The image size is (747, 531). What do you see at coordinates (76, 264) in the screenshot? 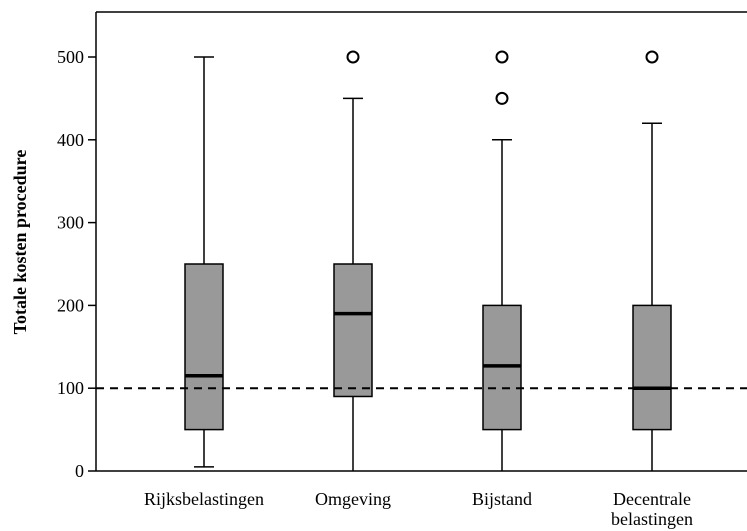
I see `y-axis: 0 100 200 300 400 500` at bounding box center [76, 264].